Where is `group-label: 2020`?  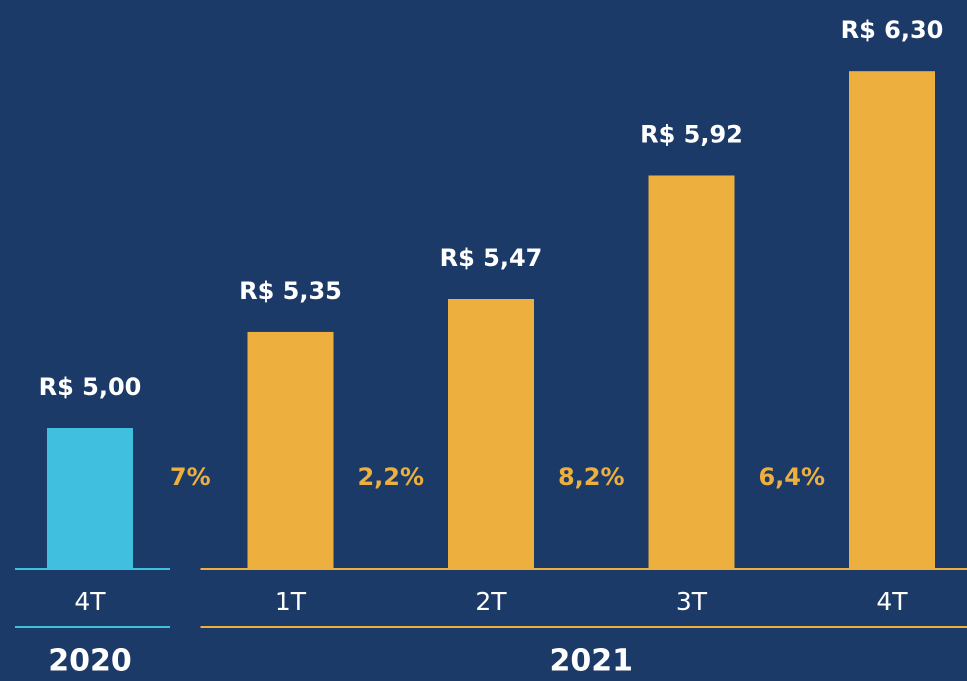 group-label: 2020 is located at coordinates (90, 661).